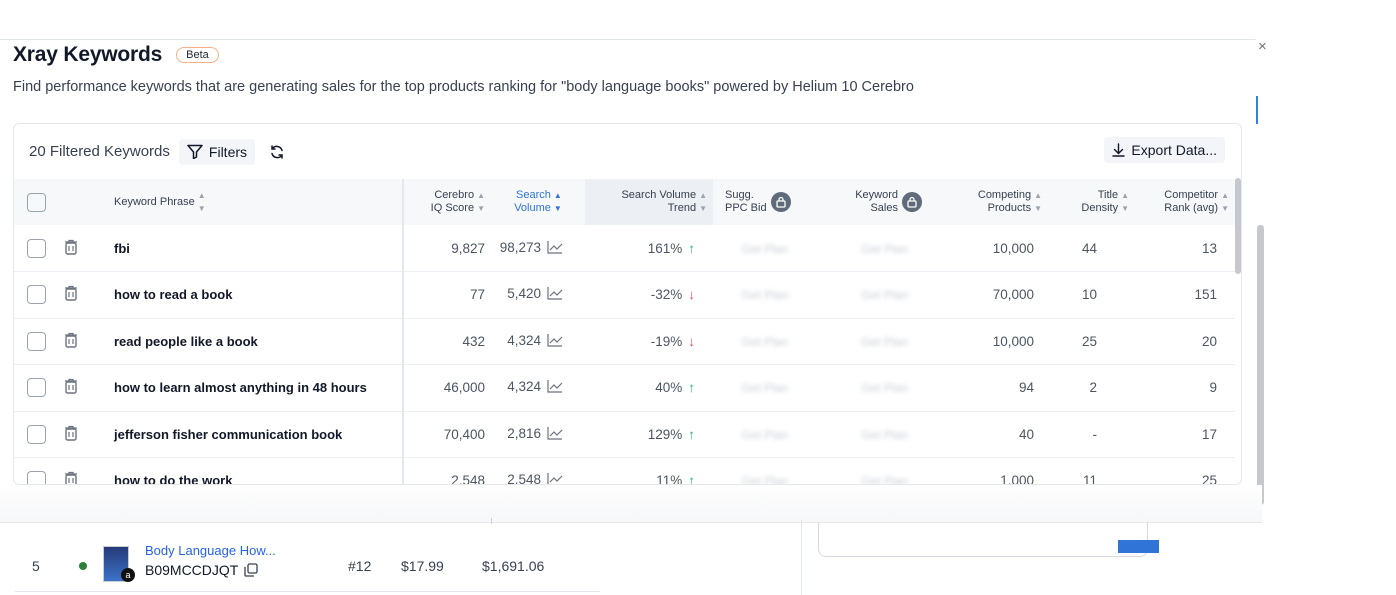 This screenshot has height=595, width=1396. I want to click on lock-icon, so click(780, 202).